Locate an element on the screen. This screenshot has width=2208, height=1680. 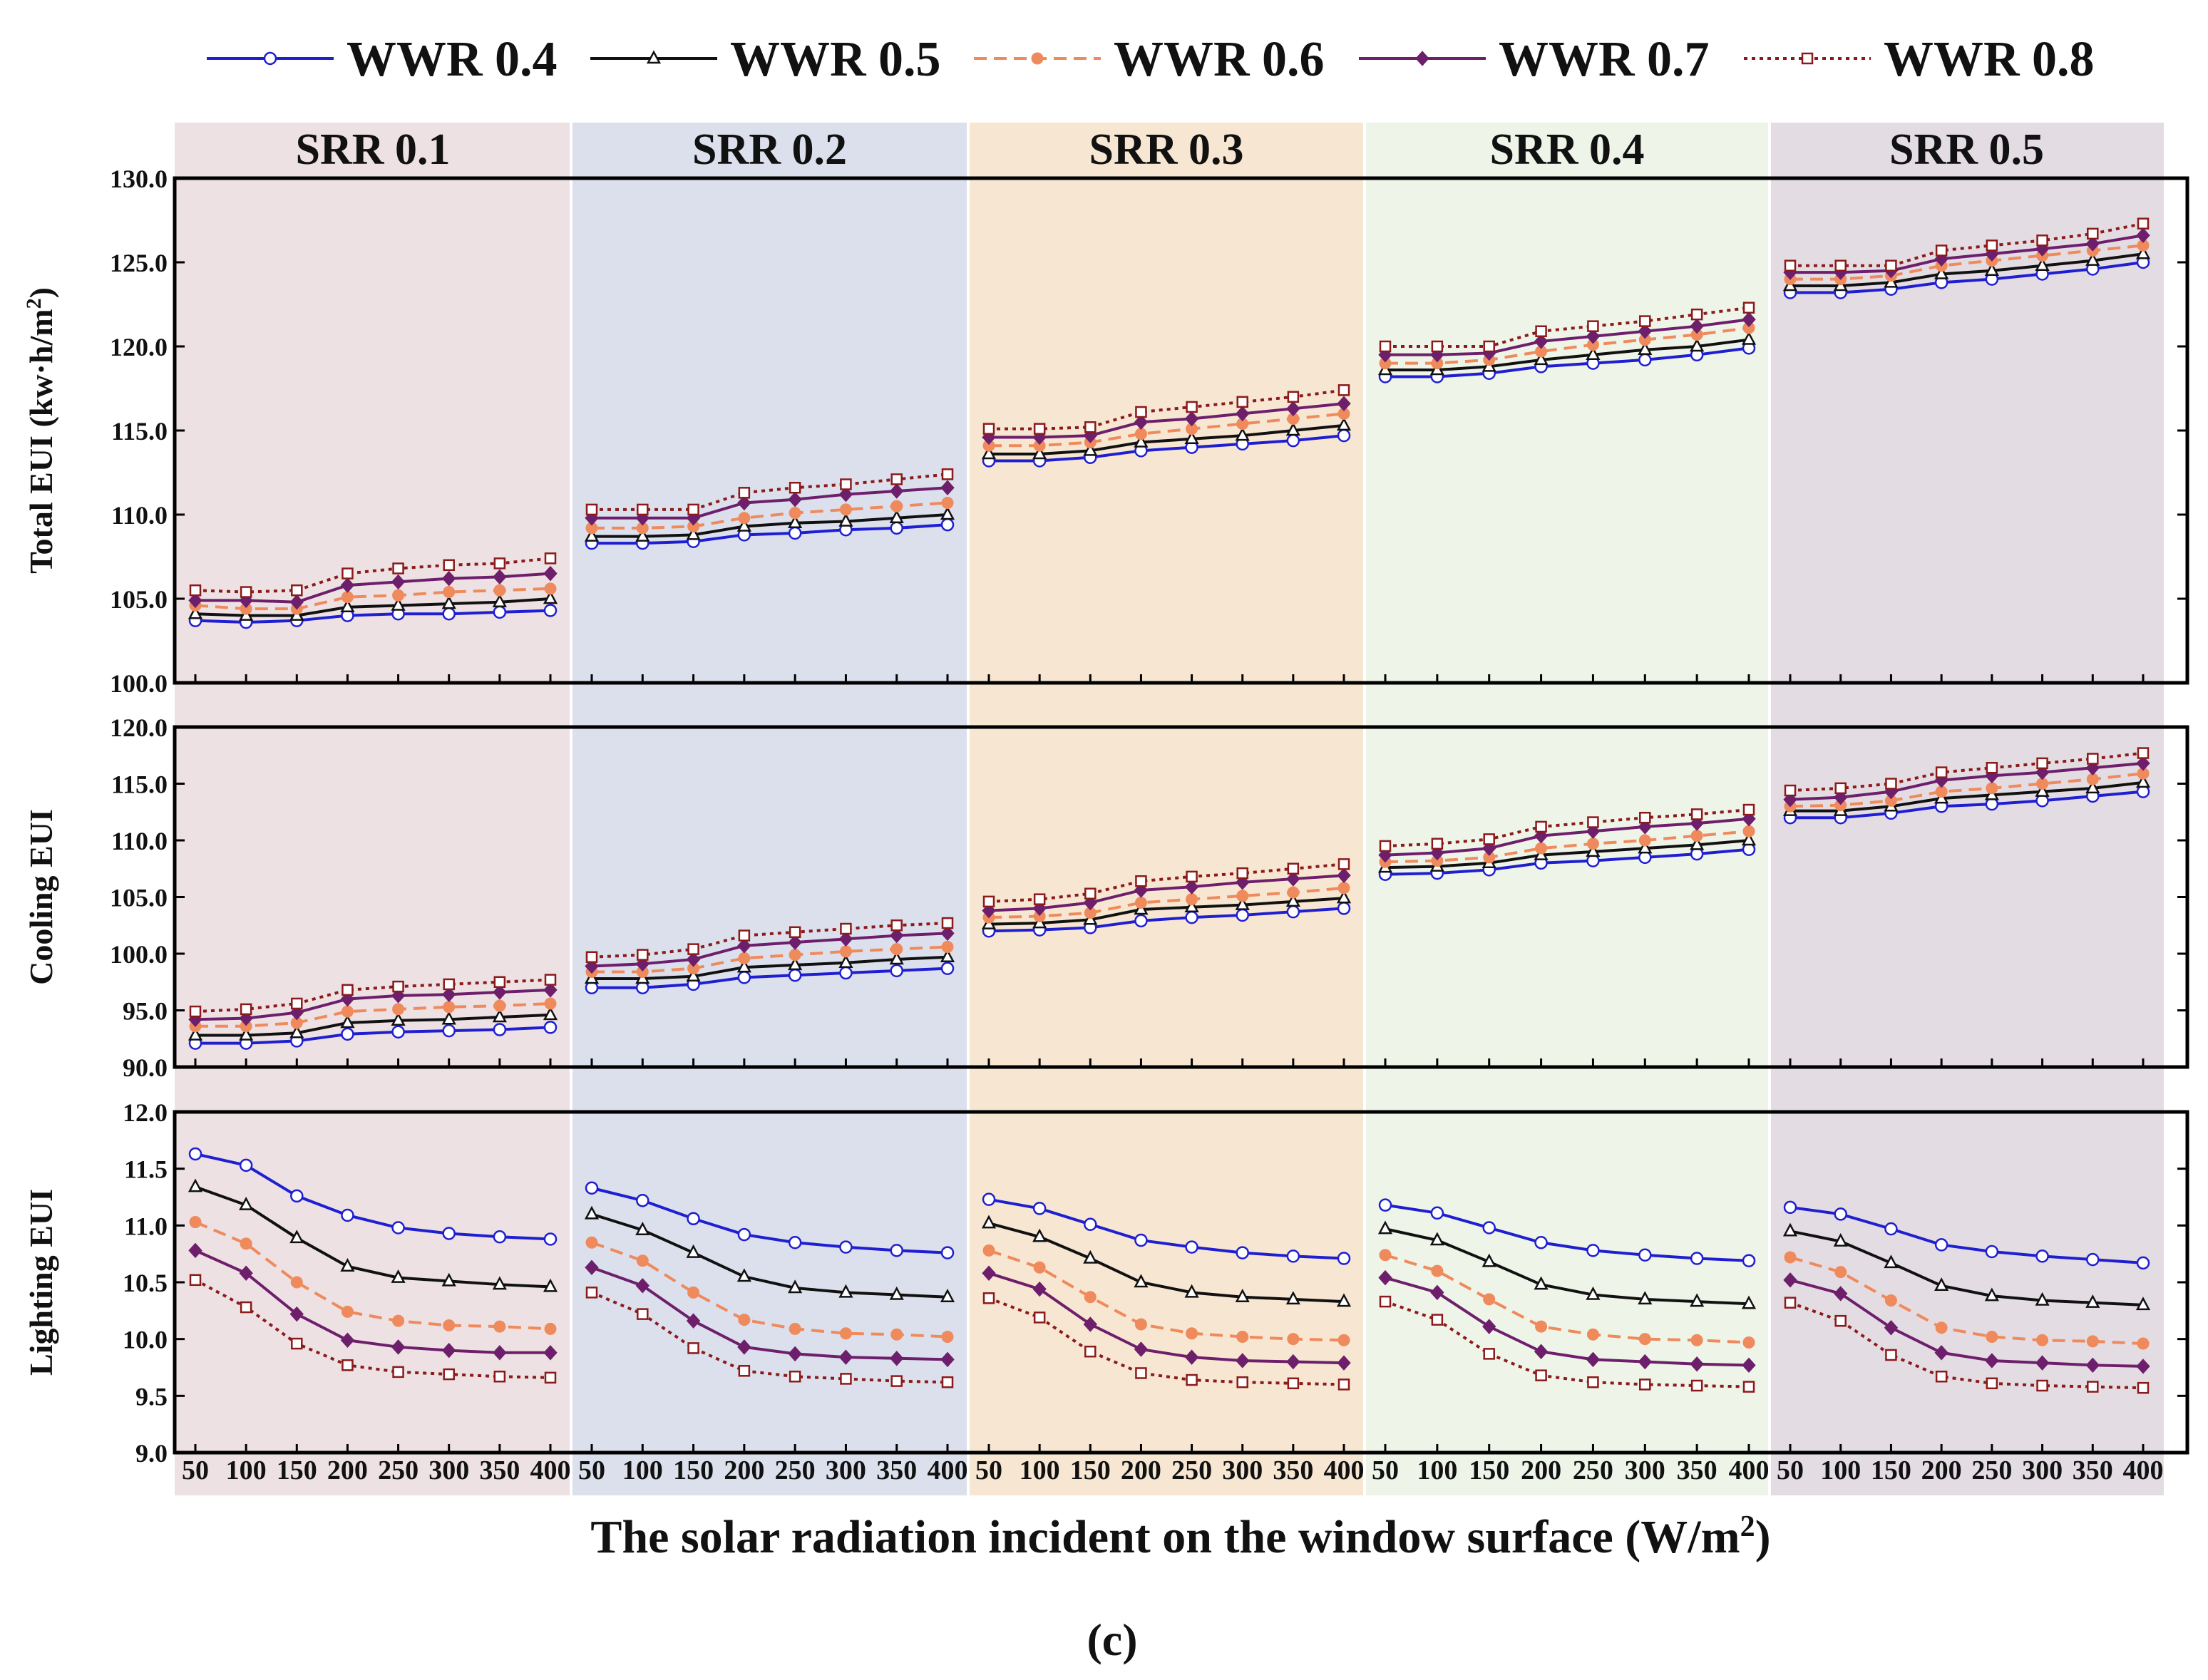
legend: WWR 0.4 WWR 0.5 WWR 0.6 WWR 0.7 WWR 0.8 is located at coordinates (1151, 59).